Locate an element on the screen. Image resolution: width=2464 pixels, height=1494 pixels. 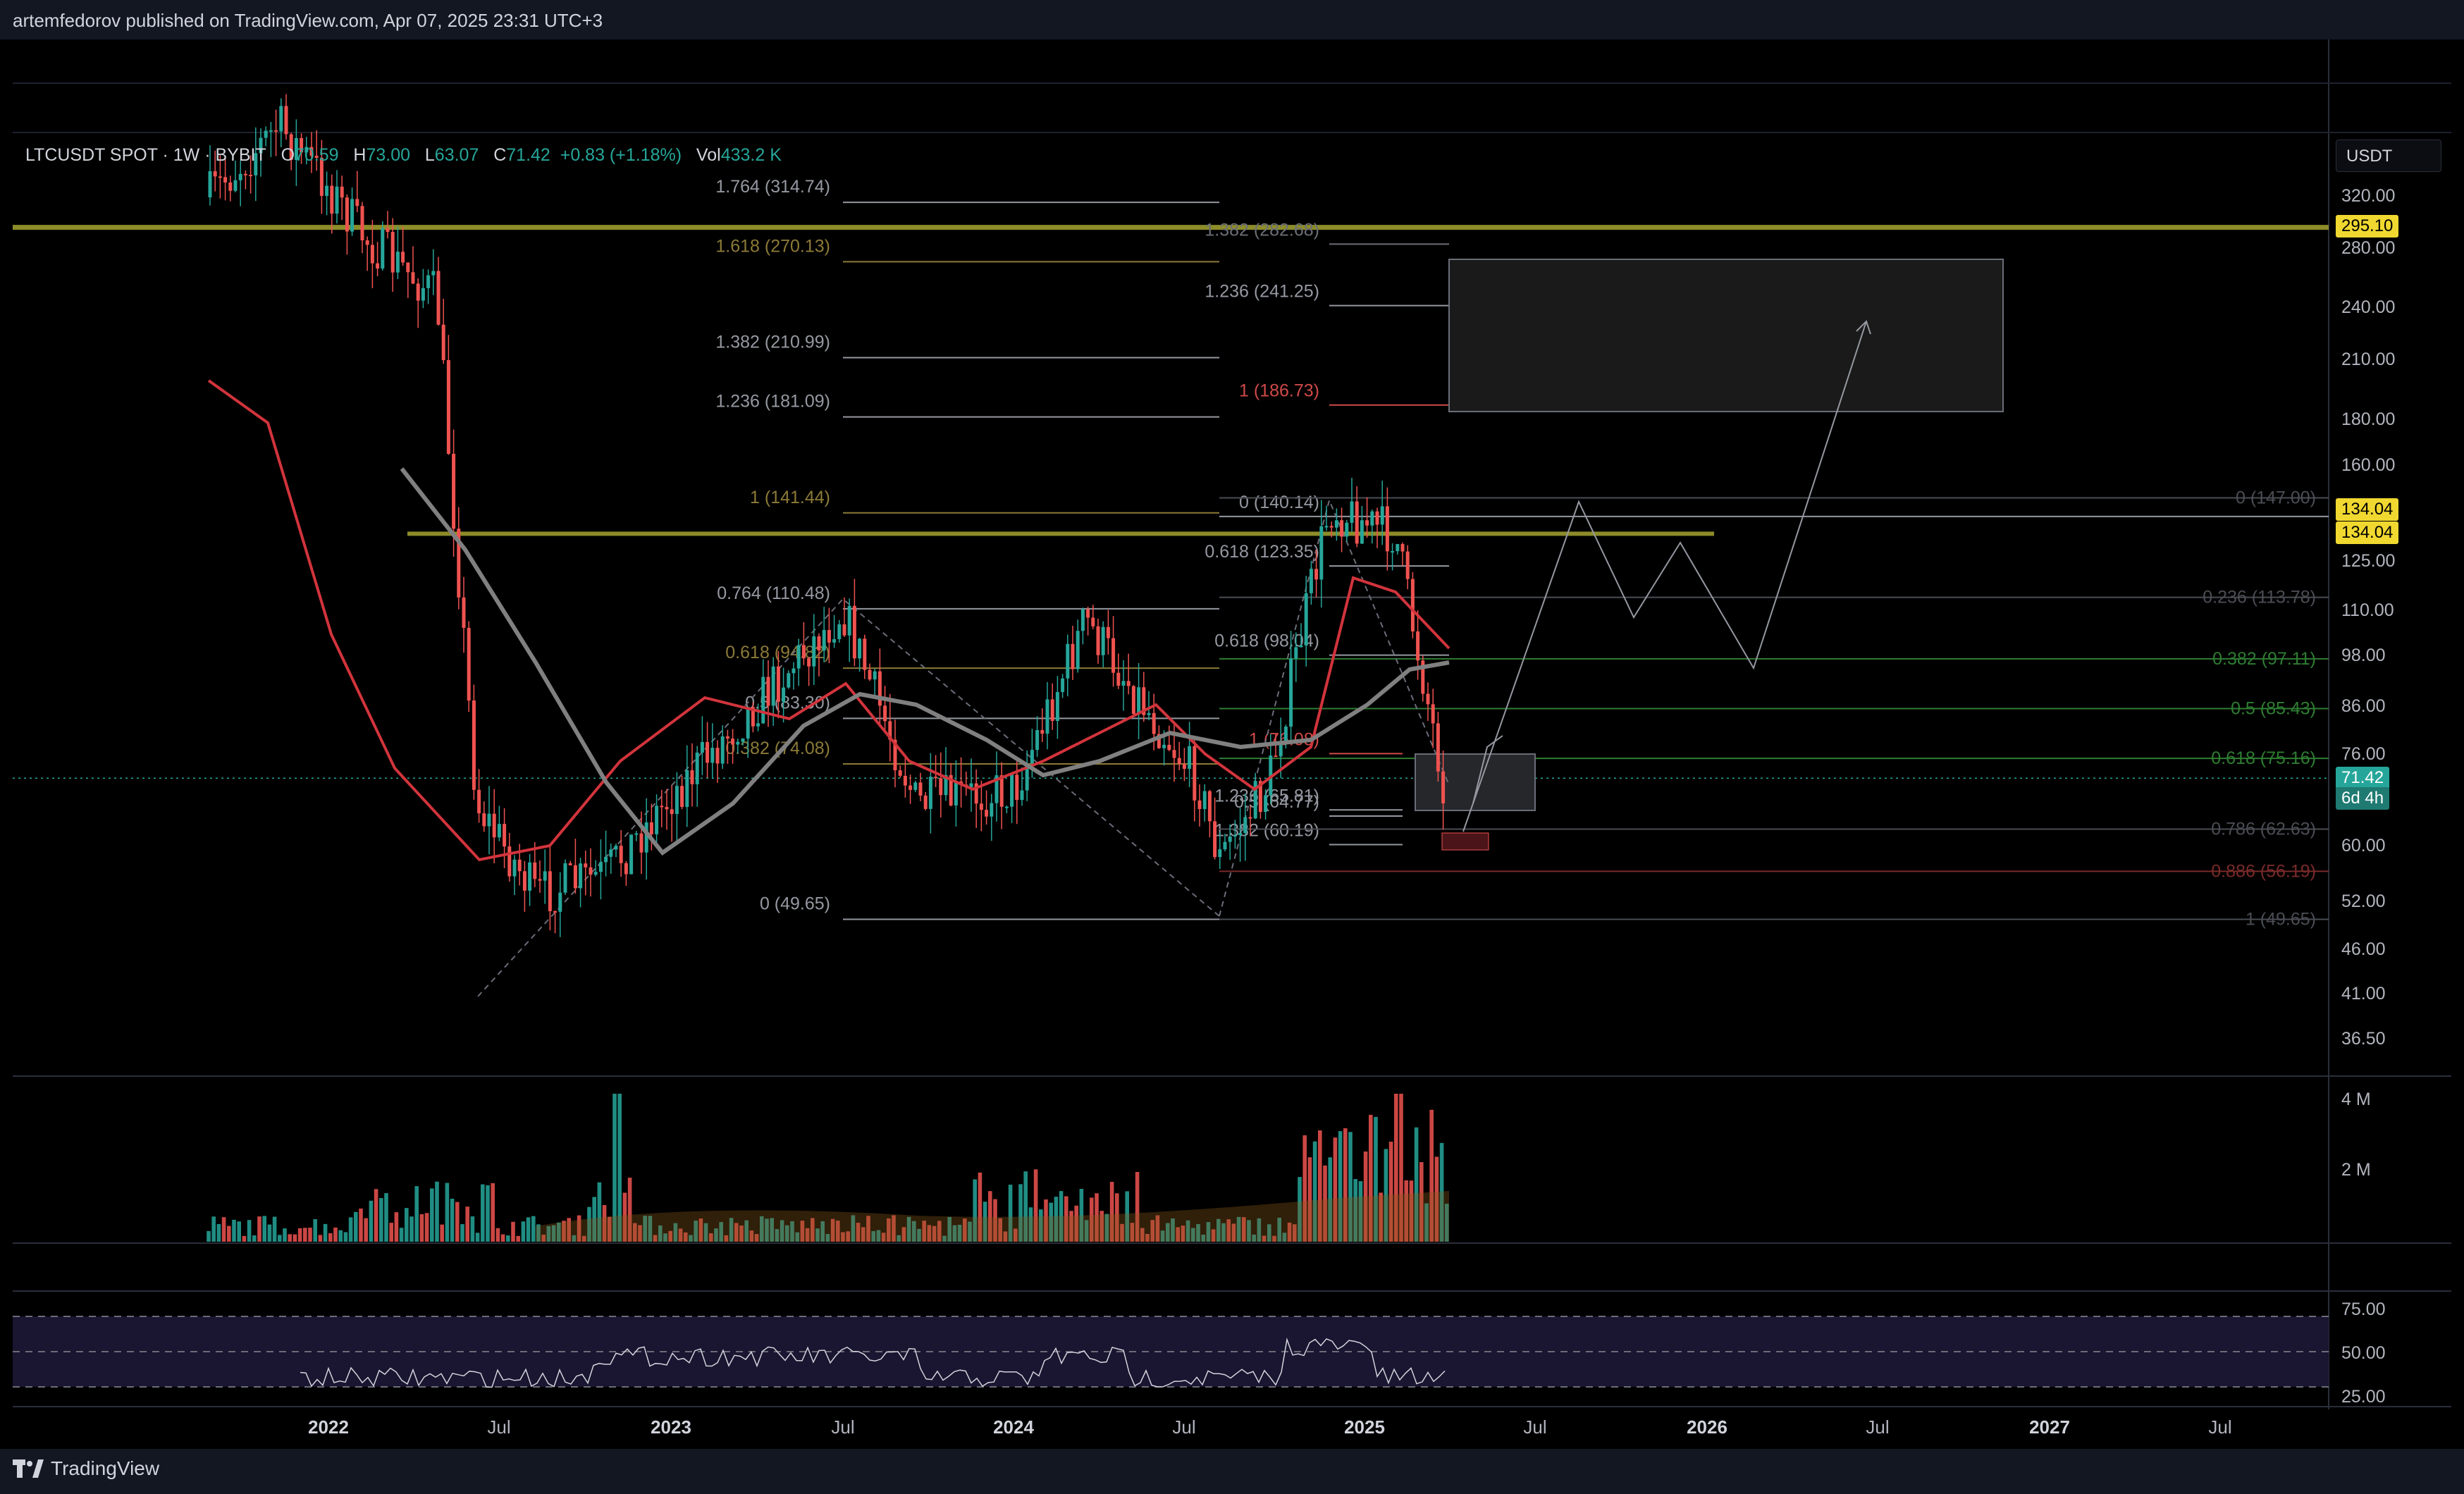
volume-label: Vol is located at coordinates (708, 155).